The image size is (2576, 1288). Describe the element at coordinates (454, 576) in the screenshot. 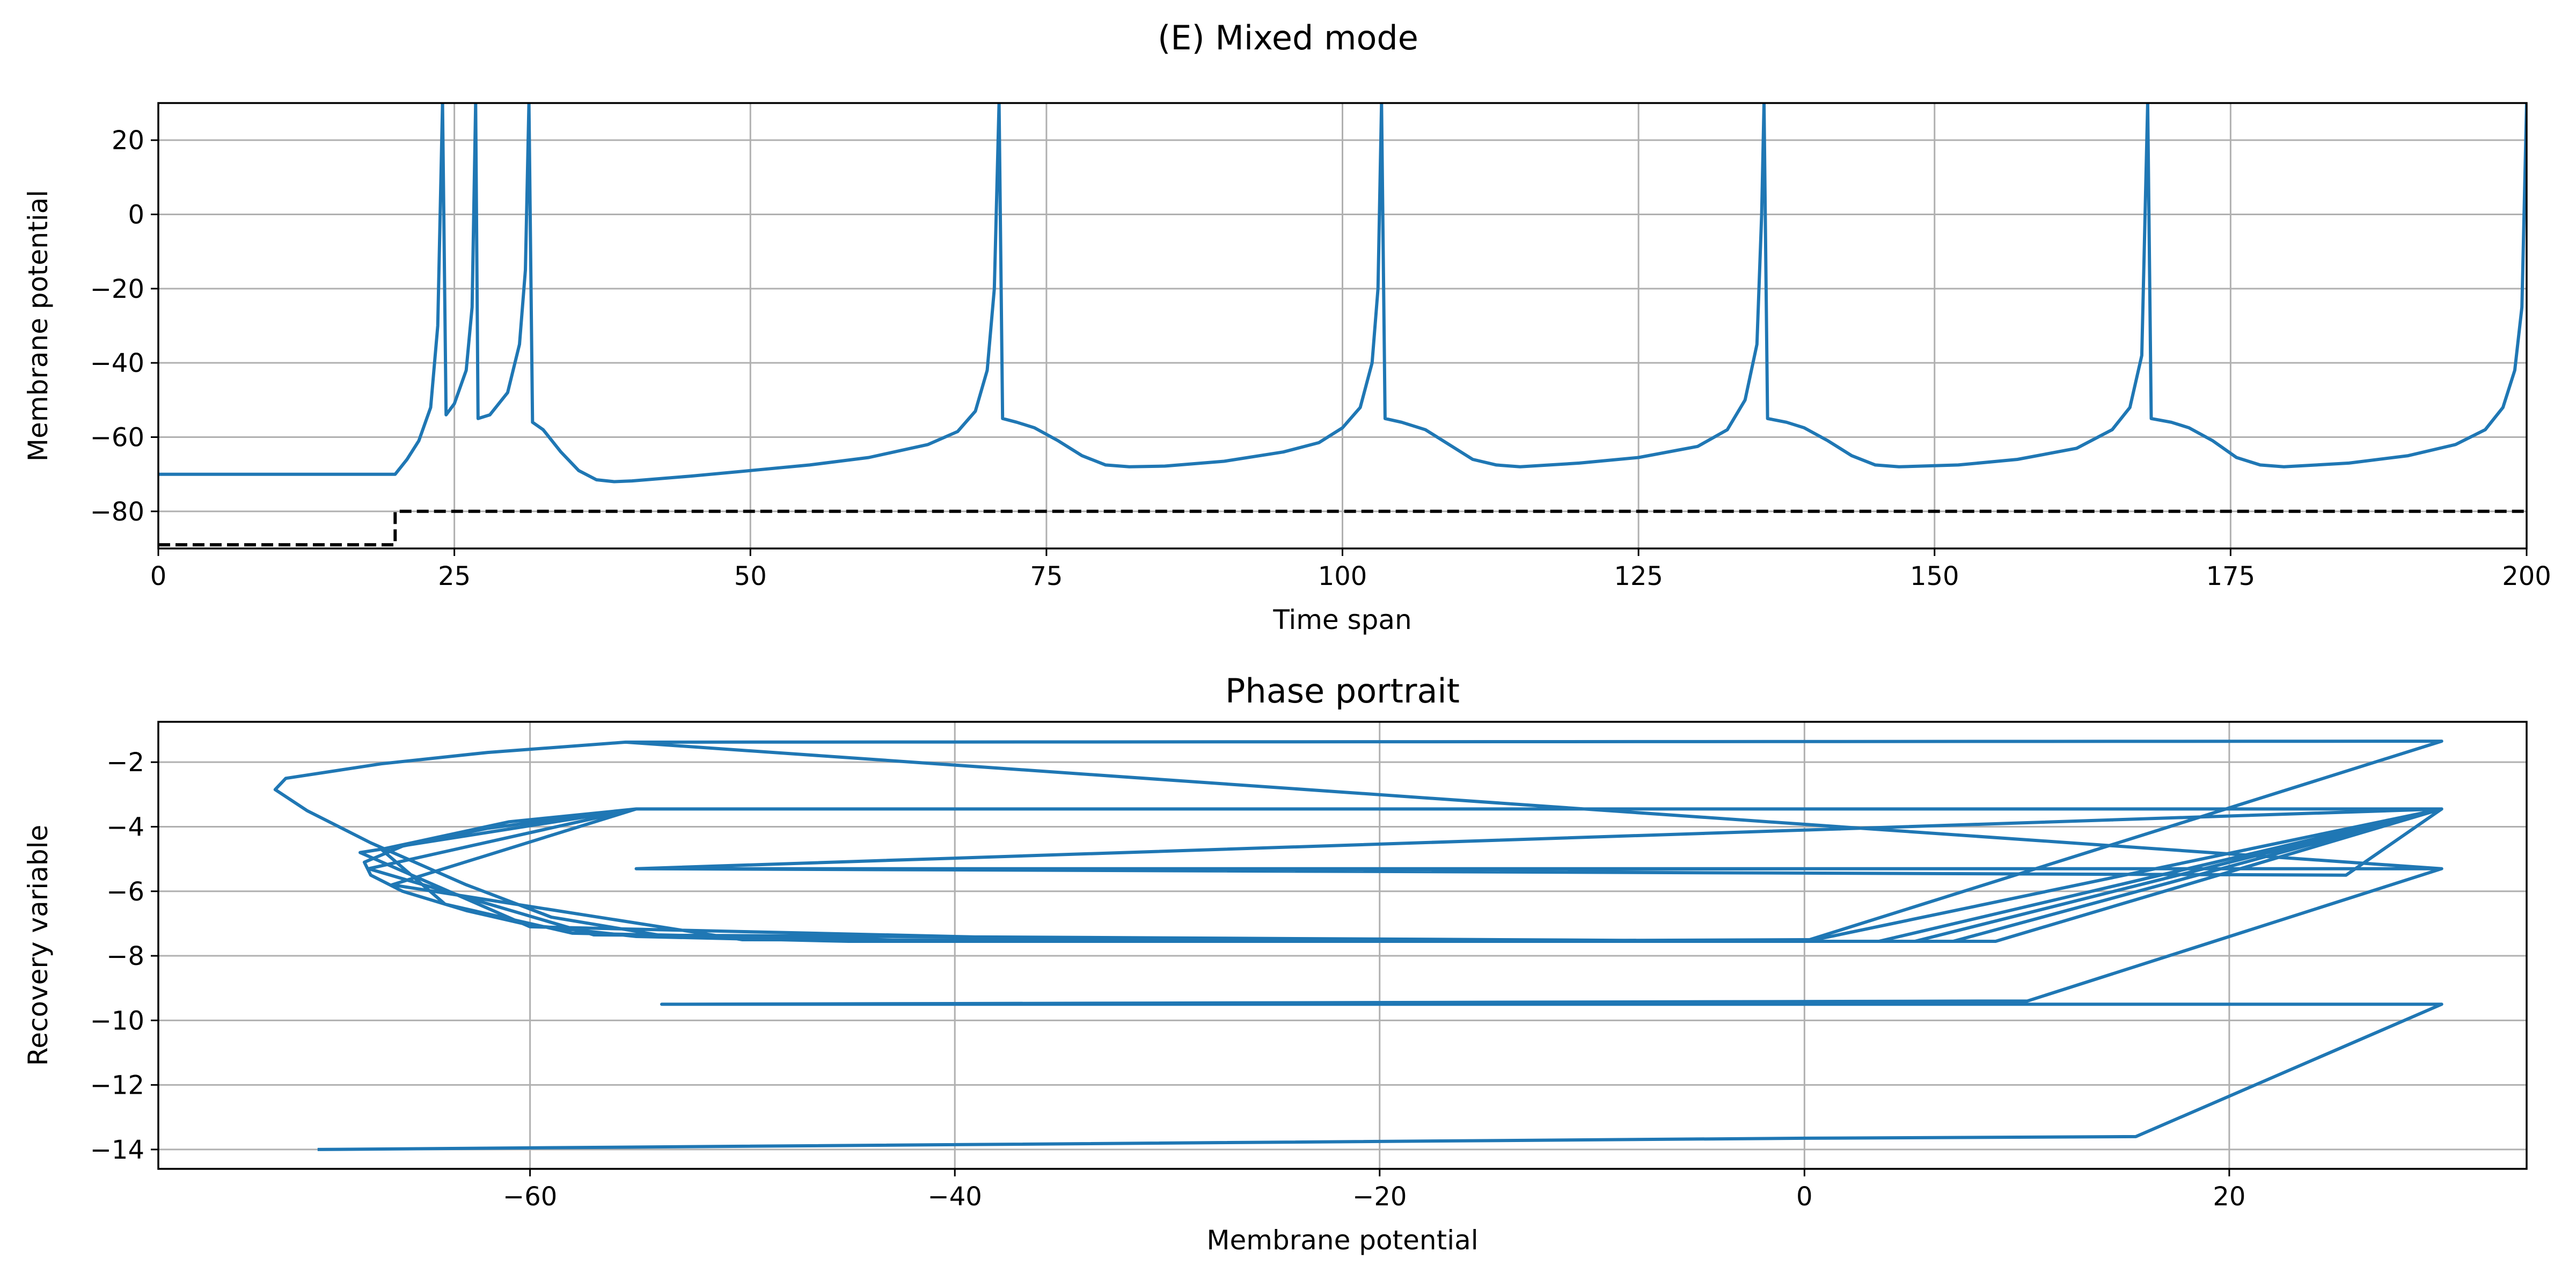

I see `x-tick-label: 25` at that location.